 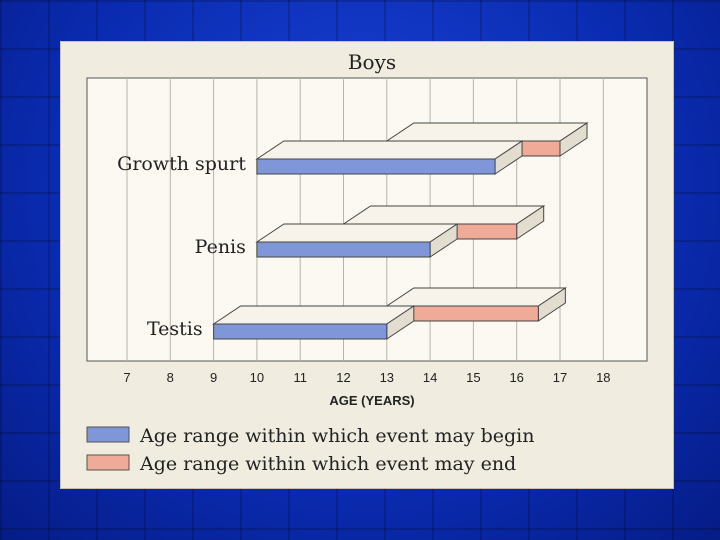 I want to click on legend-label: Age range within which event may begin, so click(x=336, y=436).